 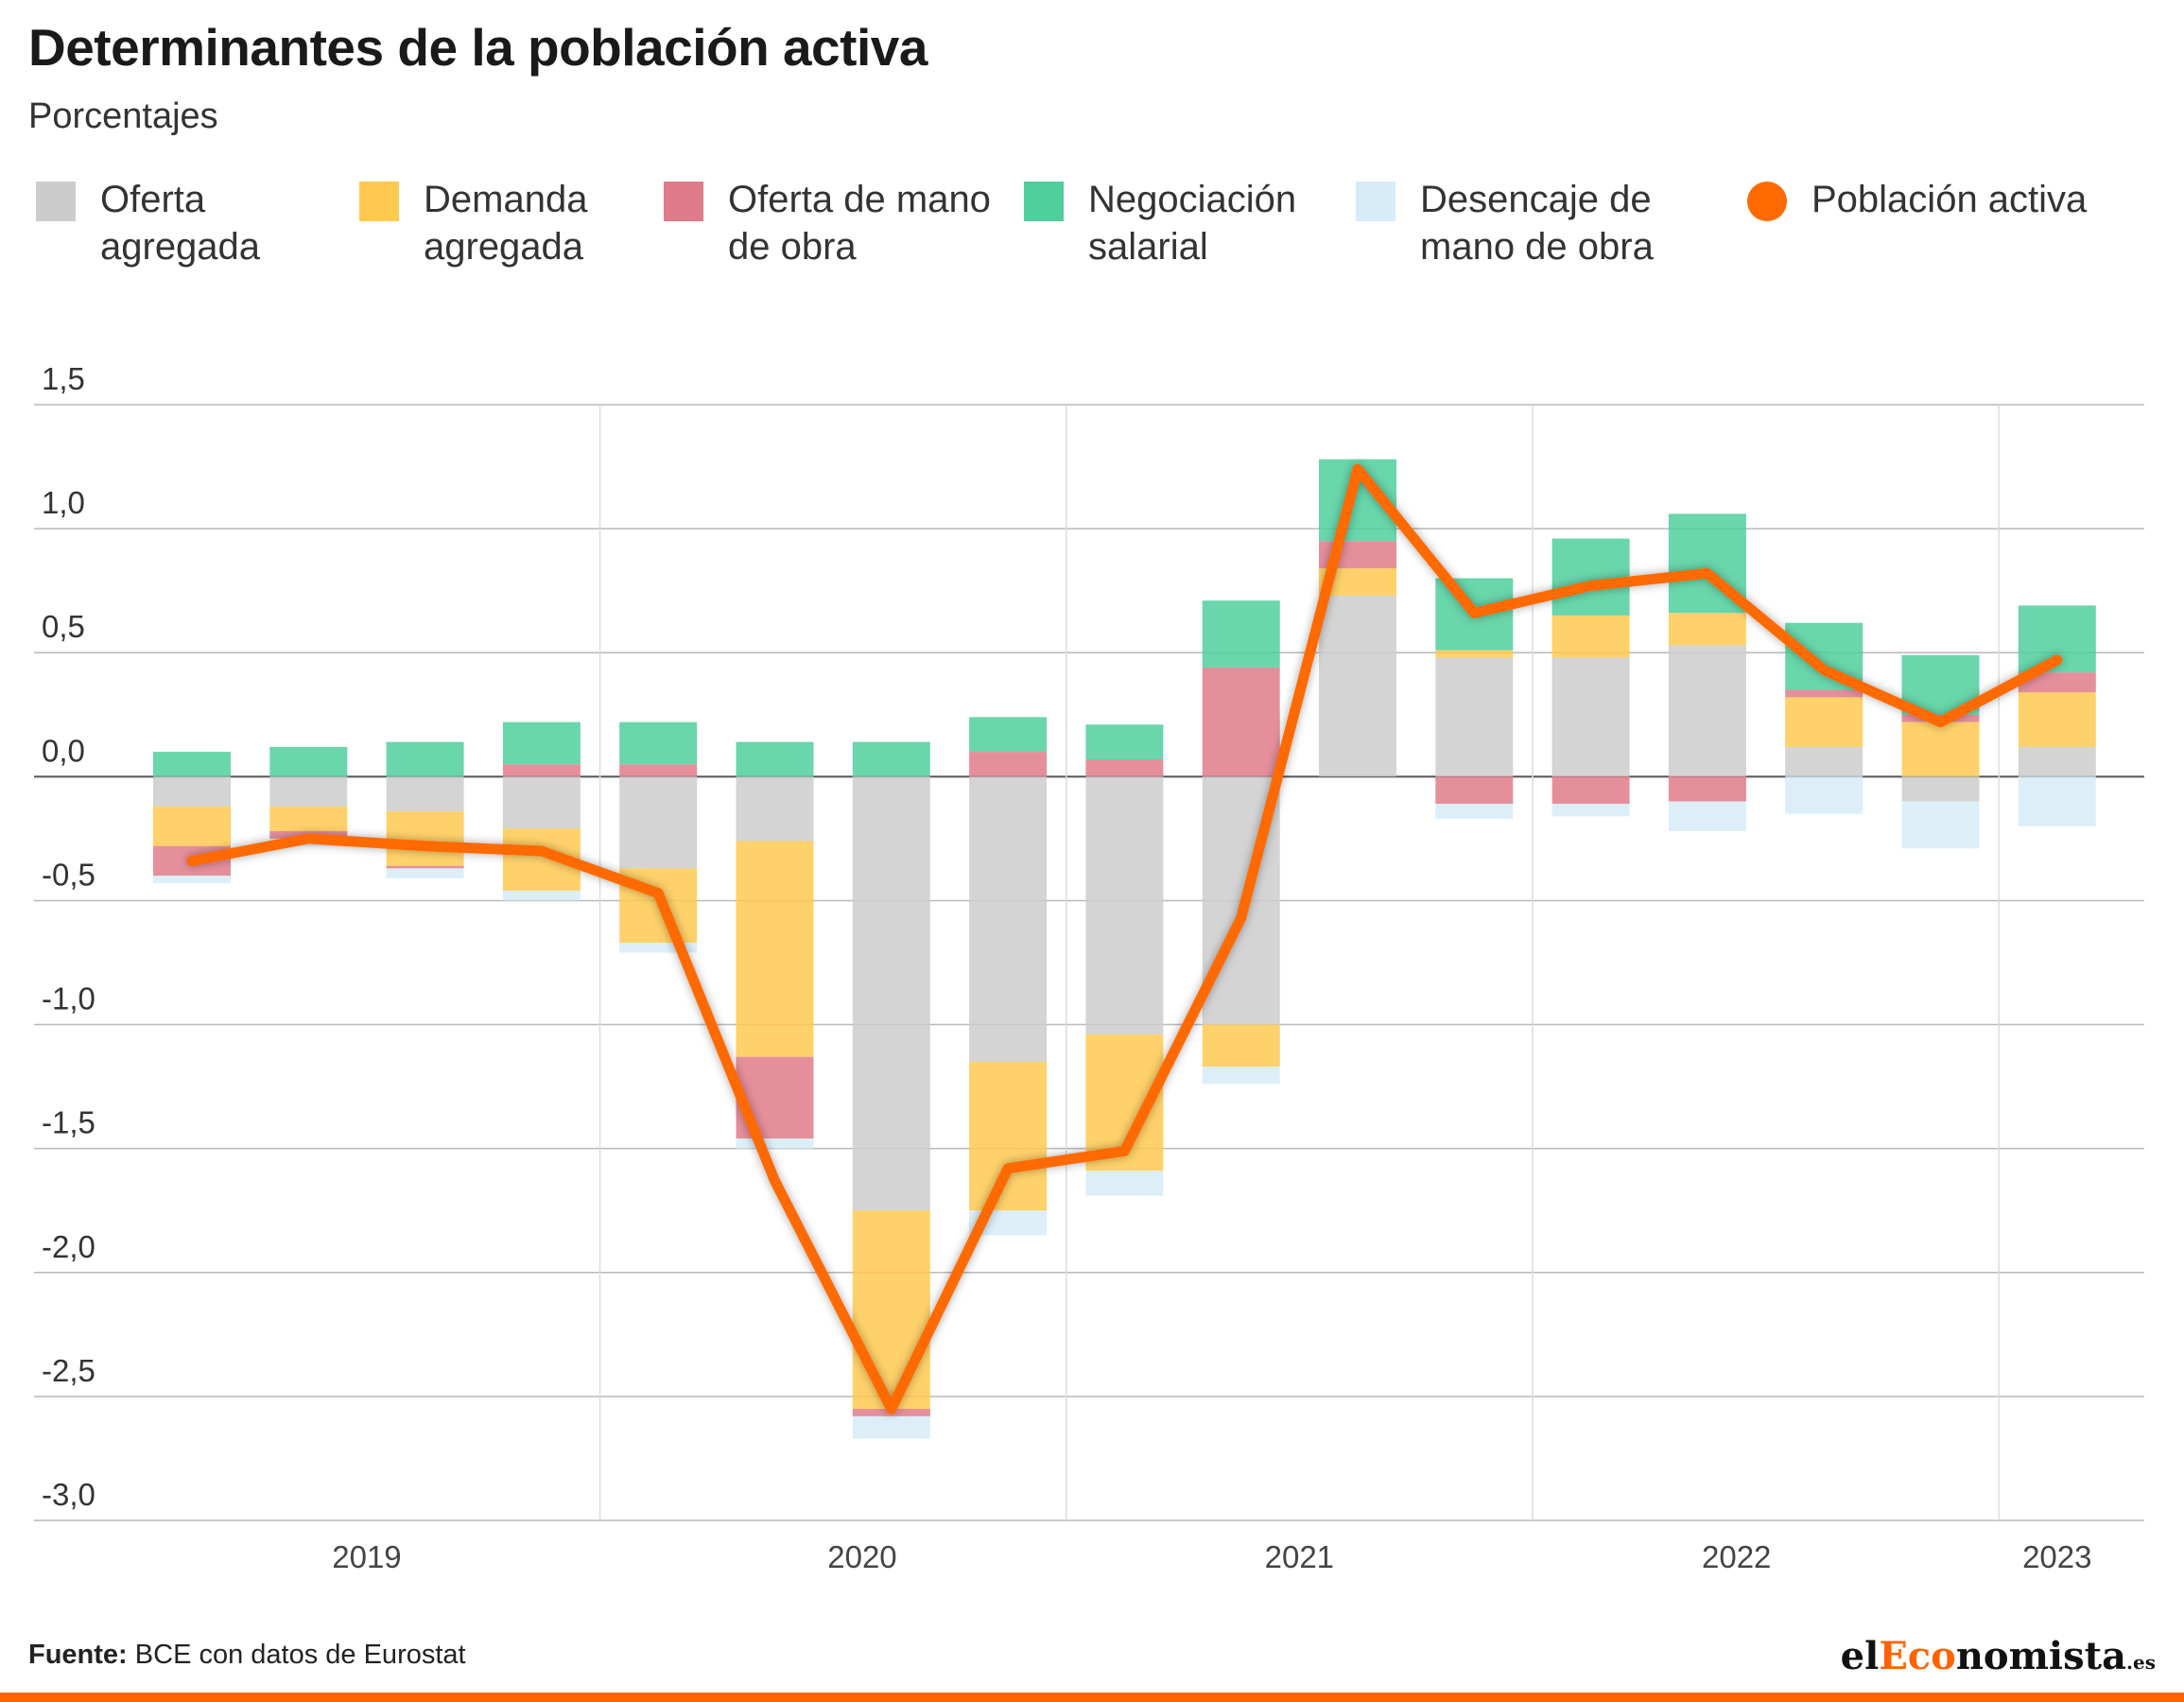 I want to click on legend-item-demanda-agregada: Demanda agregada, so click(x=510, y=223).